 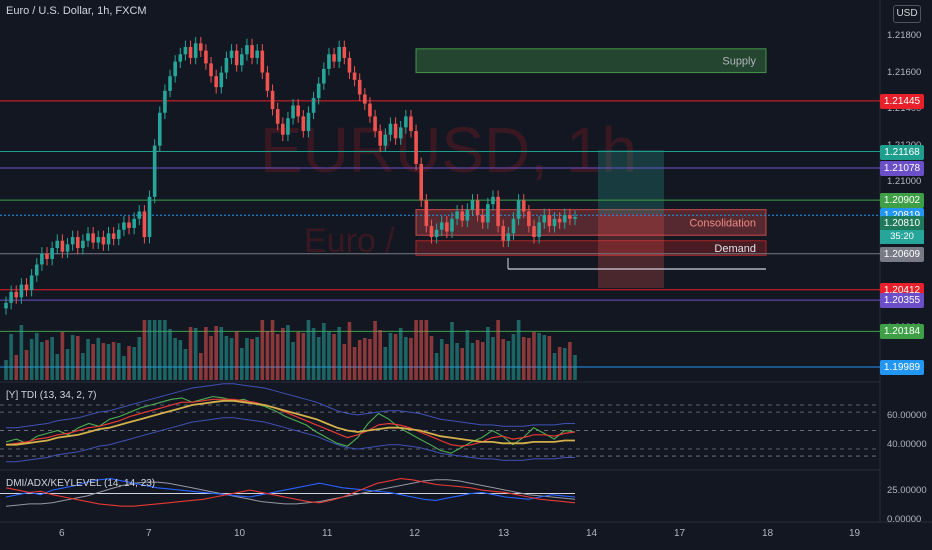 What do you see at coordinates (415, 533) in the screenshot?
I see `x-tick-label: 12` at bounding box center [415, 533].